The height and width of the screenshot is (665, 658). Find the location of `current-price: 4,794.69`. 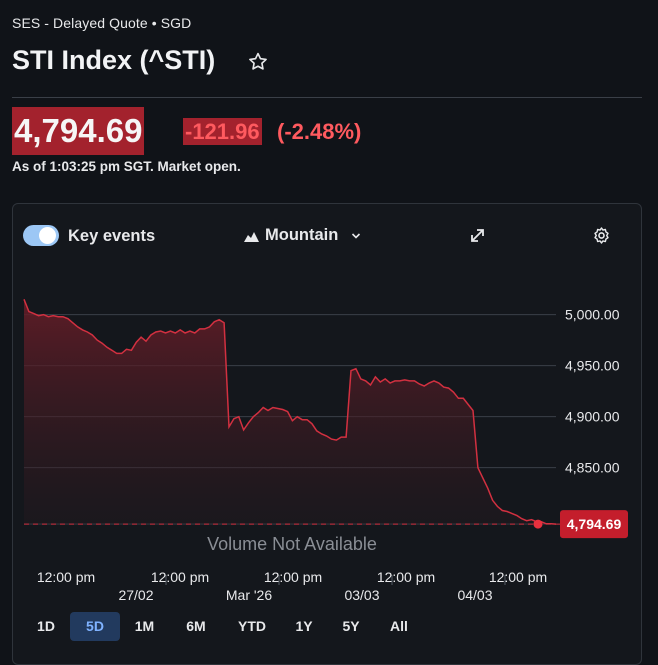

current-price: 4,794.69 is located at coordinates (78, 131).